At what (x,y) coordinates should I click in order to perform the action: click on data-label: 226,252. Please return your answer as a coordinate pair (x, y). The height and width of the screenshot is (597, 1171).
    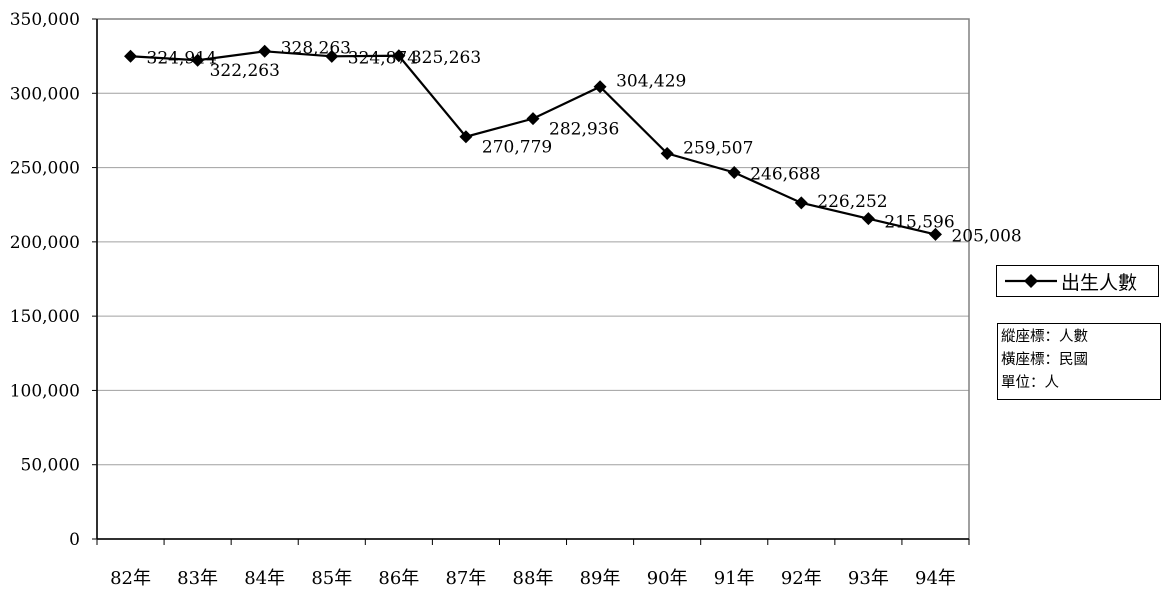
    Looking at the image, I should click on (852, 202).